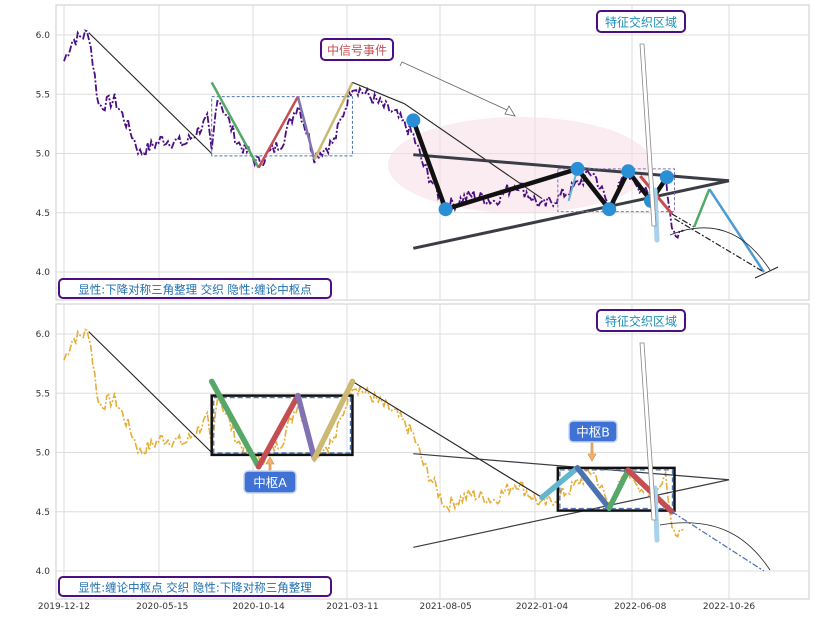 The image size is (816, 617). I want to click on annotation-feature-region-top-text: 特征交织区域, so click(641, 22).